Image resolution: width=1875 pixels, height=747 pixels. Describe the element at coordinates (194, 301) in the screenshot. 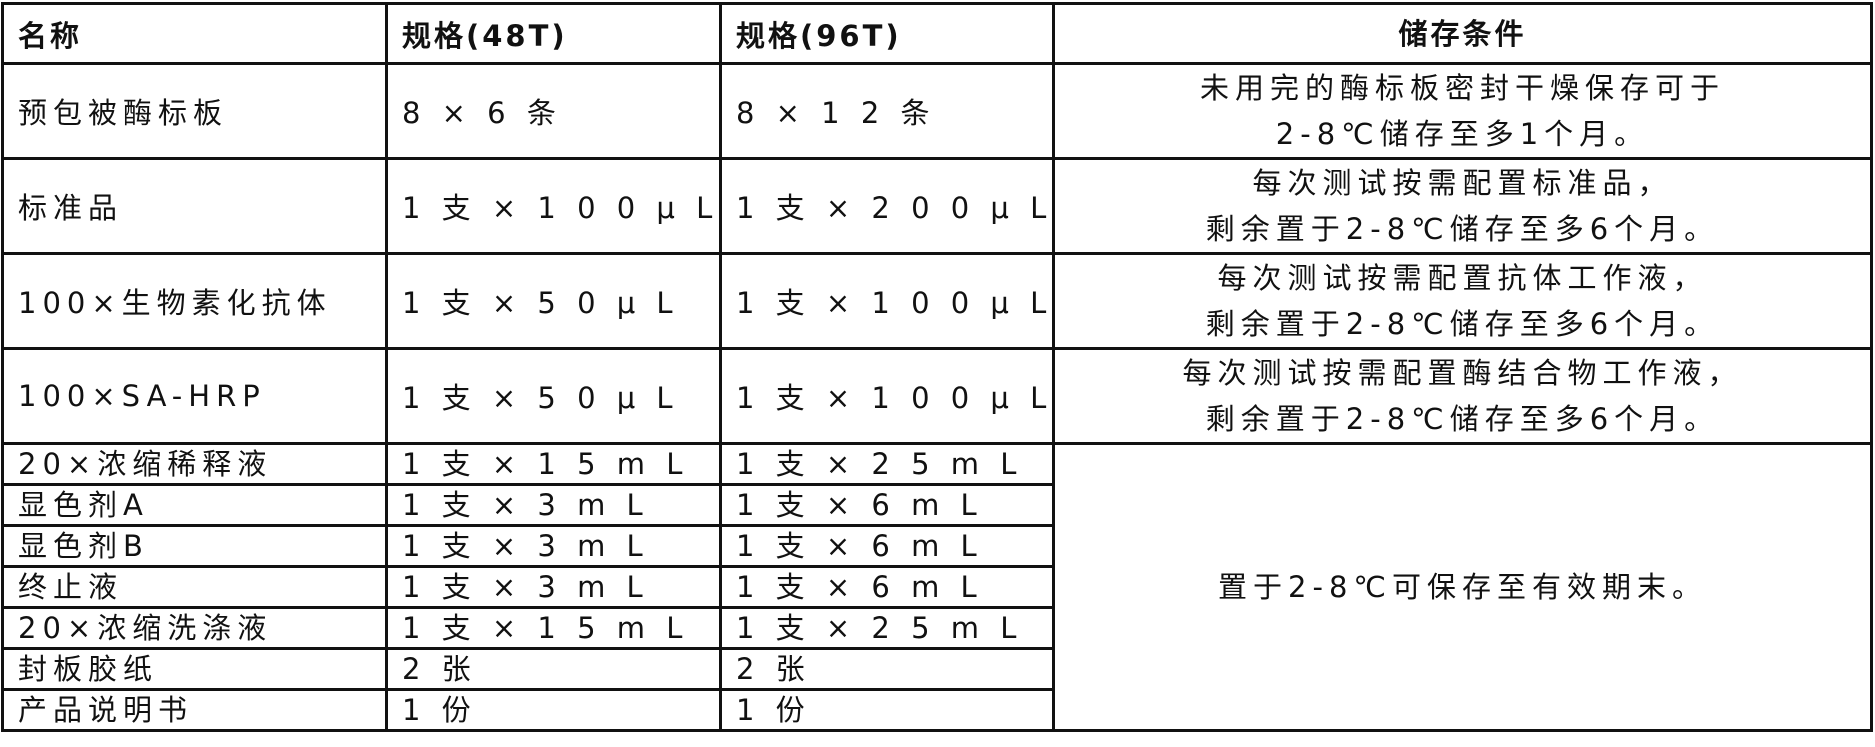

I see `component-name: 100×生物素化抗体` at that location.